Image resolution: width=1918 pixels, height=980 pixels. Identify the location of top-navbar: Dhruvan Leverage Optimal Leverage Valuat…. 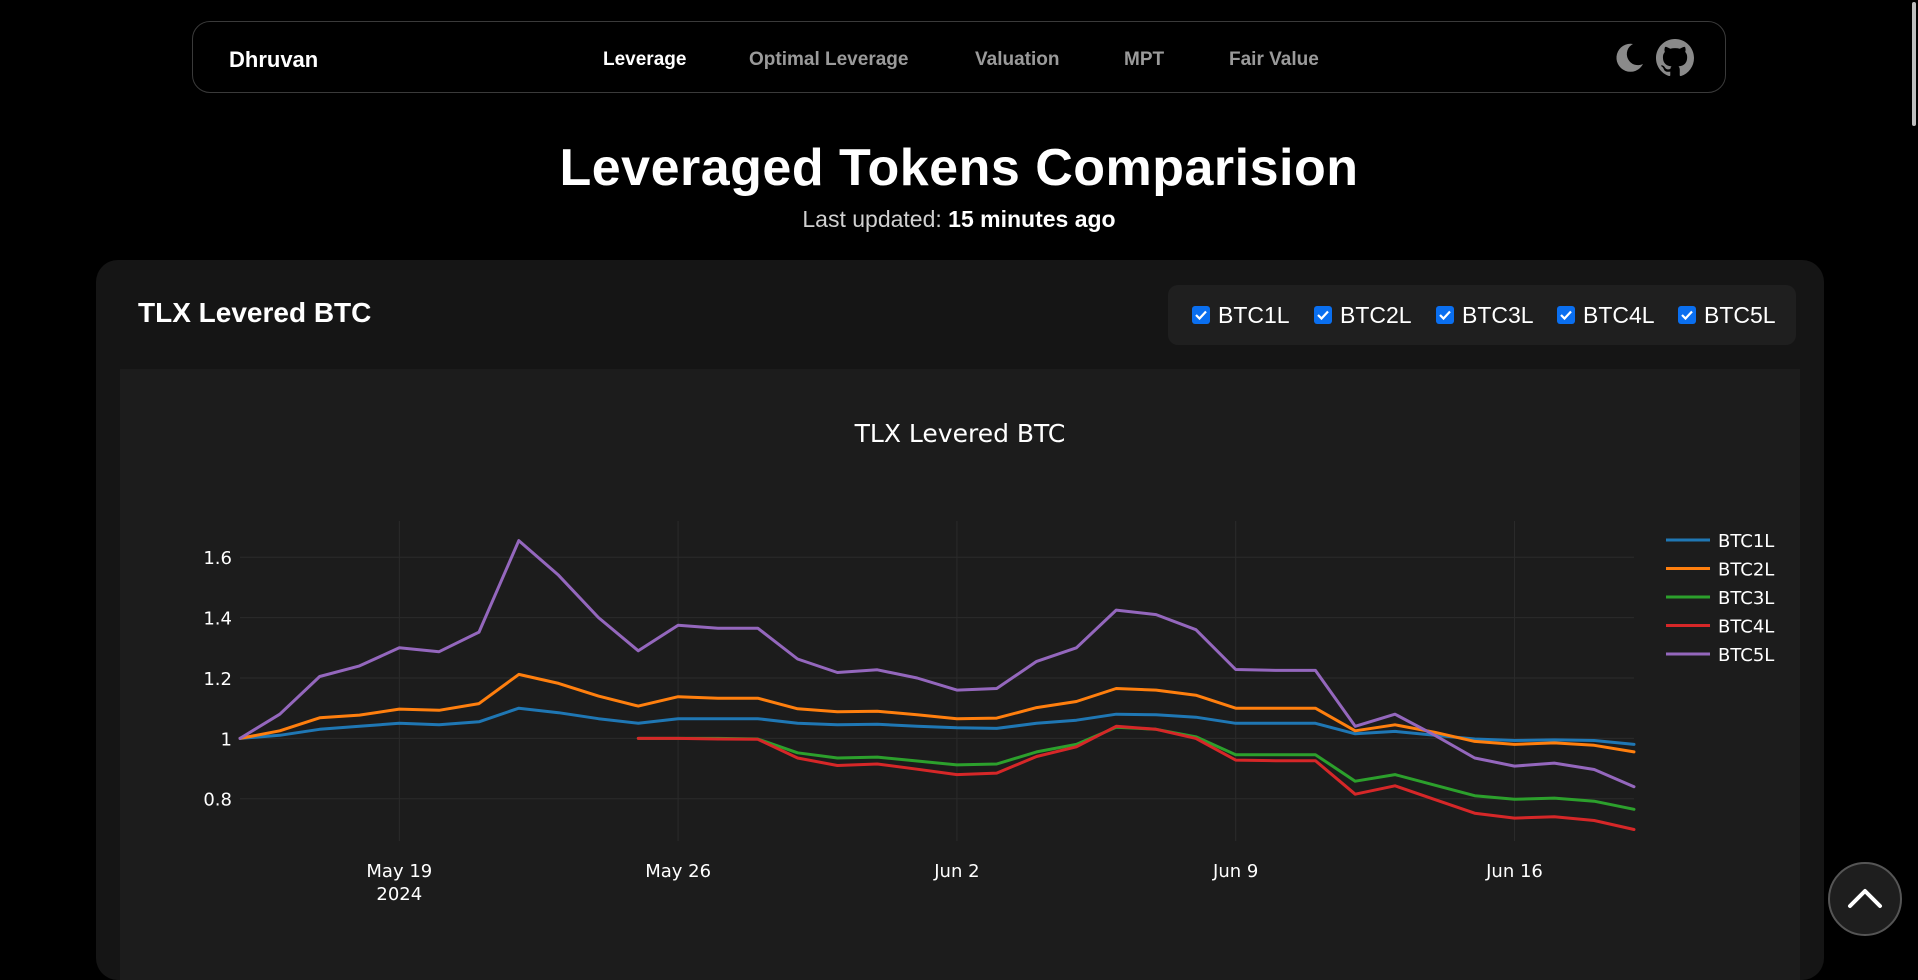
(959, 57).